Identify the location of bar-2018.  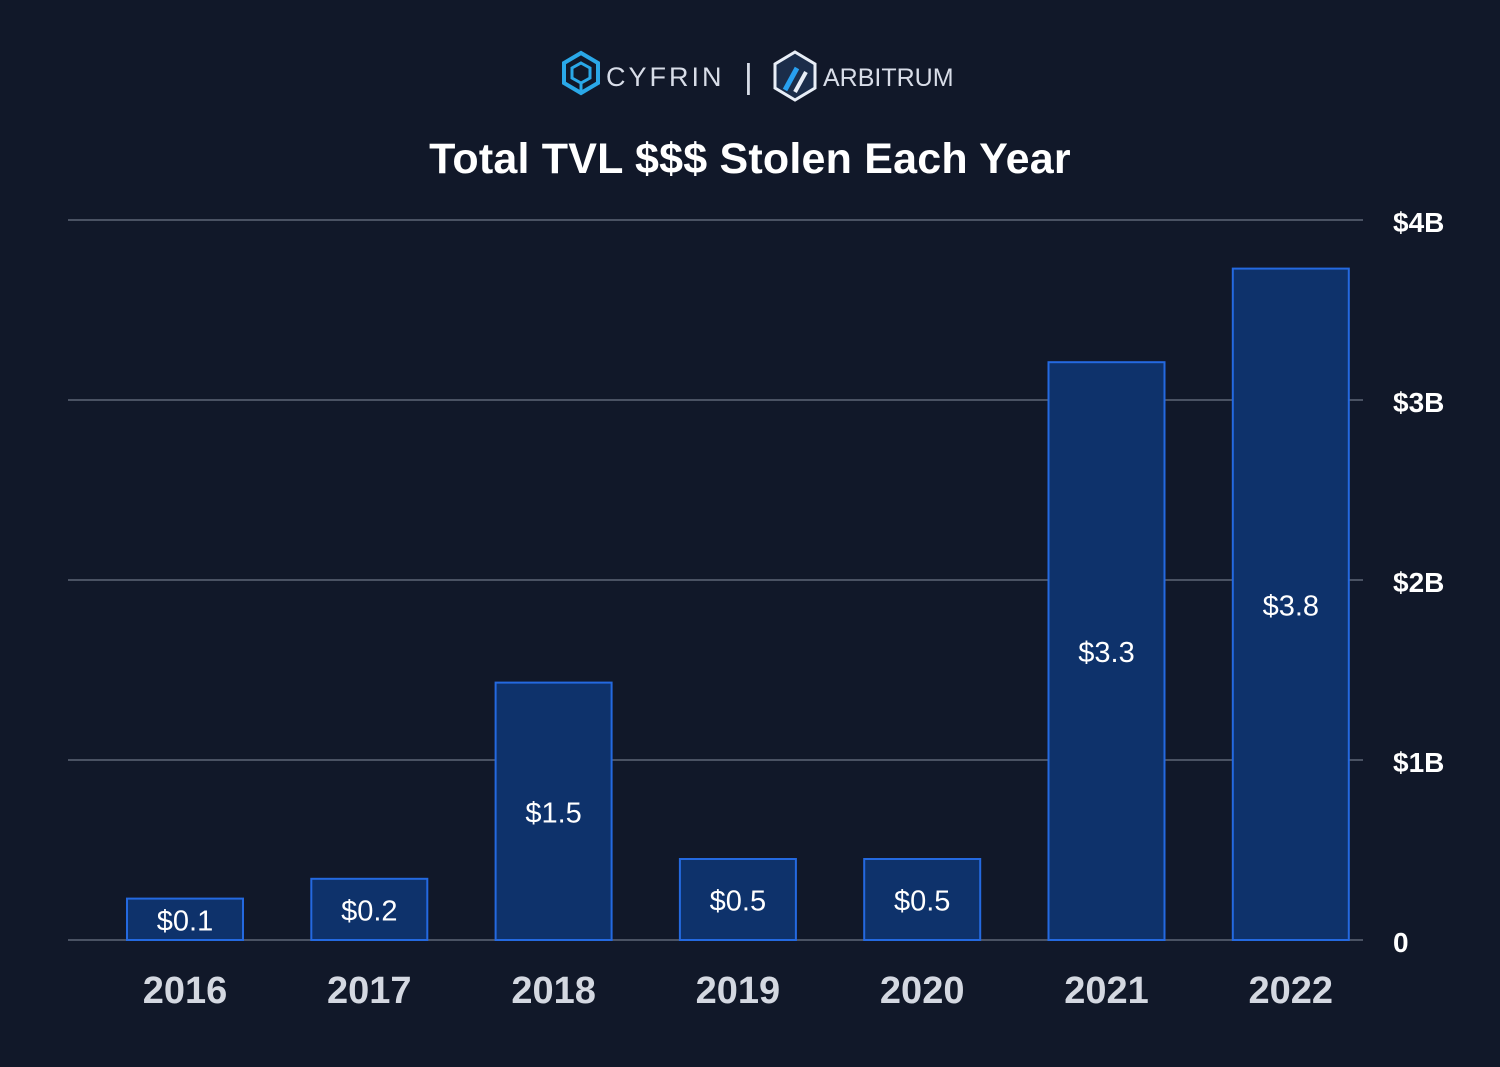
(553, 811).